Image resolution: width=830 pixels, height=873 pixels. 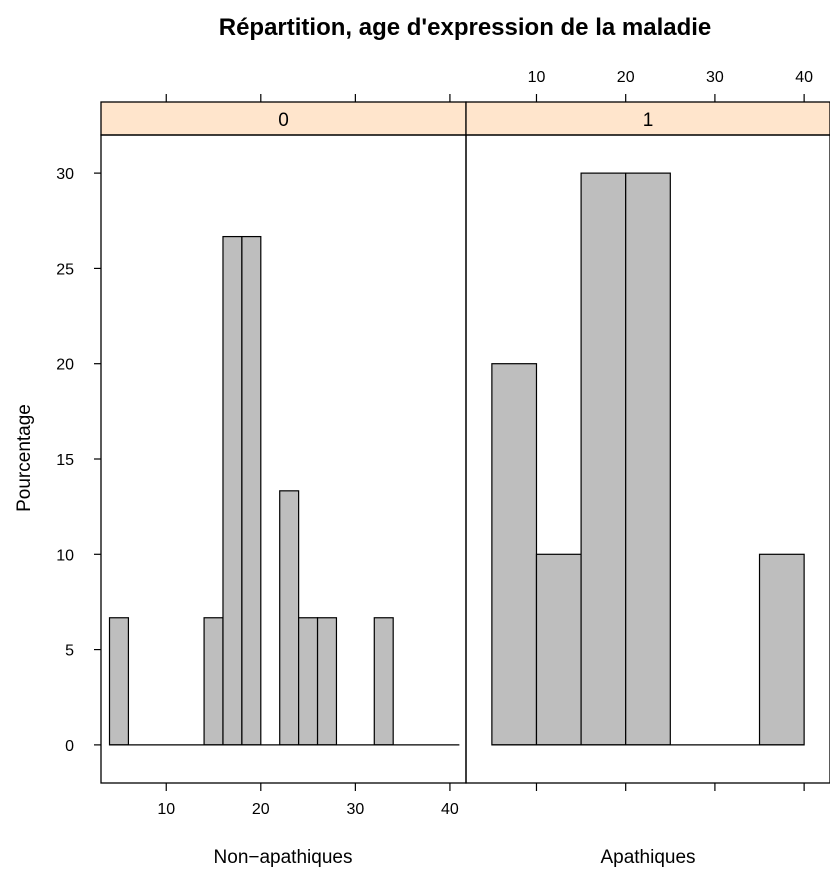 I want to click on x-tick-label: 10, so click(x=166, y=809).